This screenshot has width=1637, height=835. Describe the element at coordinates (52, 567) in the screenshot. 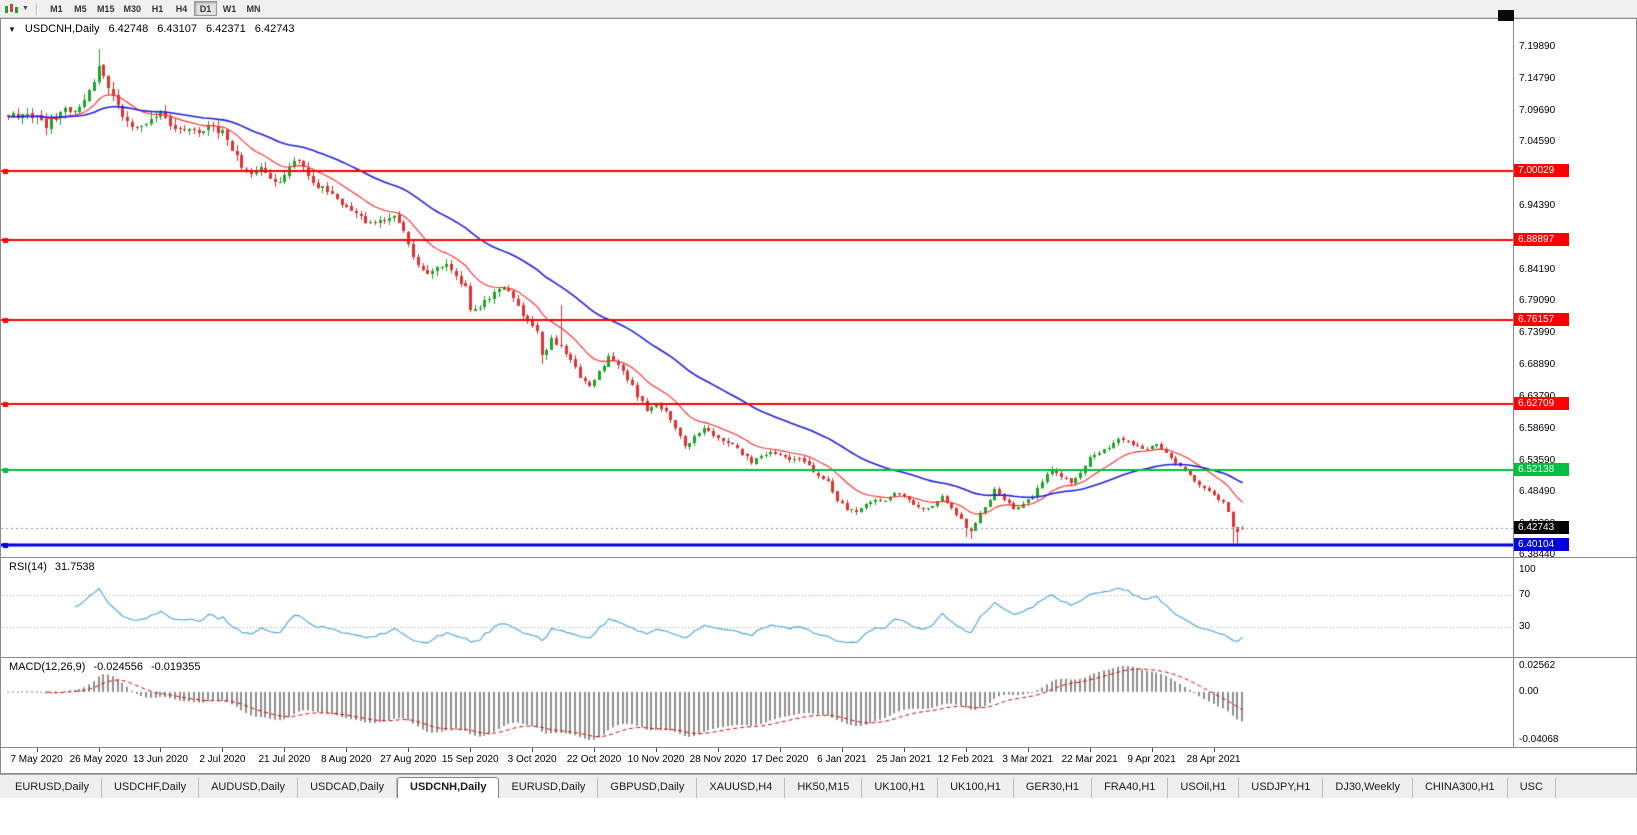

I see `rsi-header: RSI(14) 31.7538` at that location.